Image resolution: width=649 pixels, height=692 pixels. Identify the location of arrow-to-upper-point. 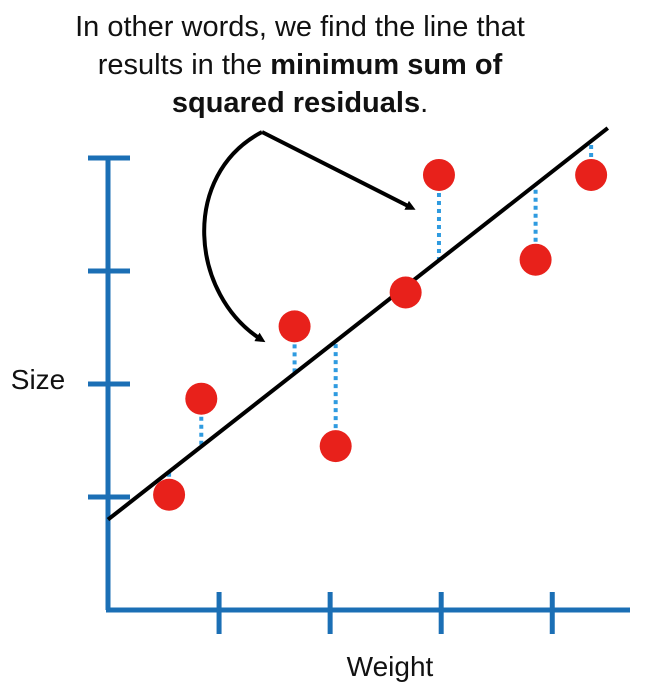
(338, 170).